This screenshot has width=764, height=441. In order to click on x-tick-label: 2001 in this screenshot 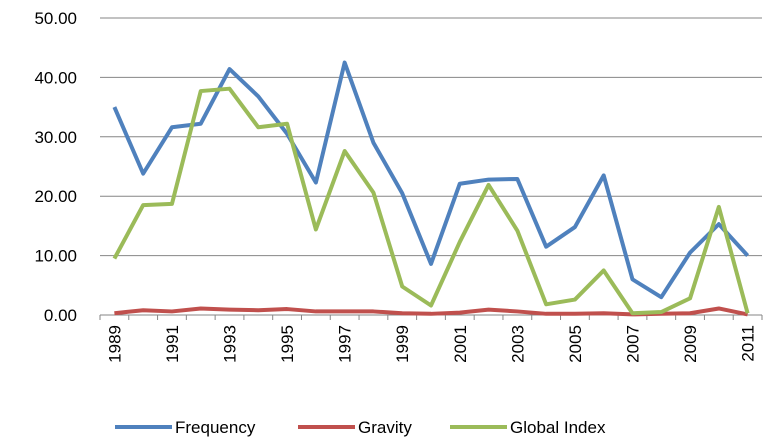, I will do `click(460, 344)`.